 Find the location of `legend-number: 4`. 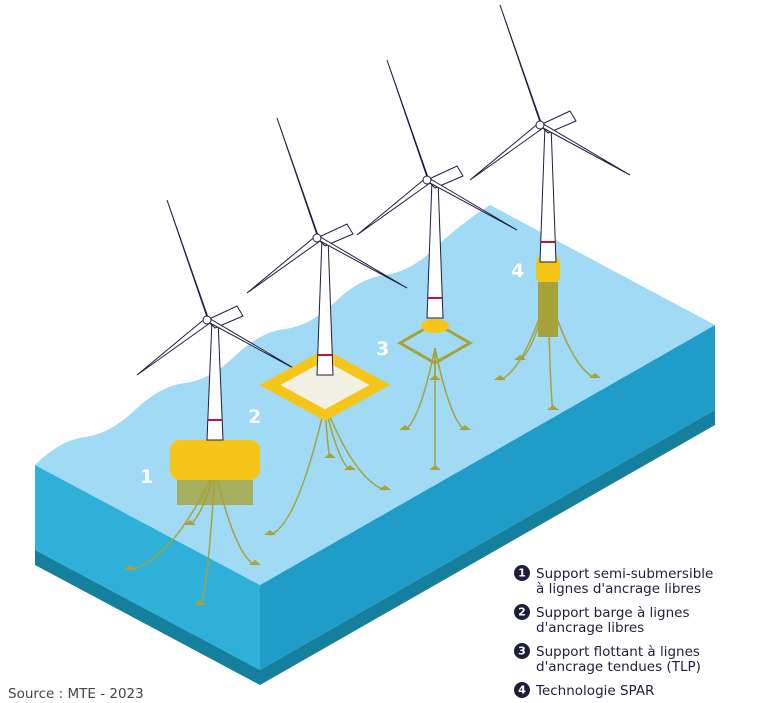

legend-number: 4 is located at coordinates (522, 690).